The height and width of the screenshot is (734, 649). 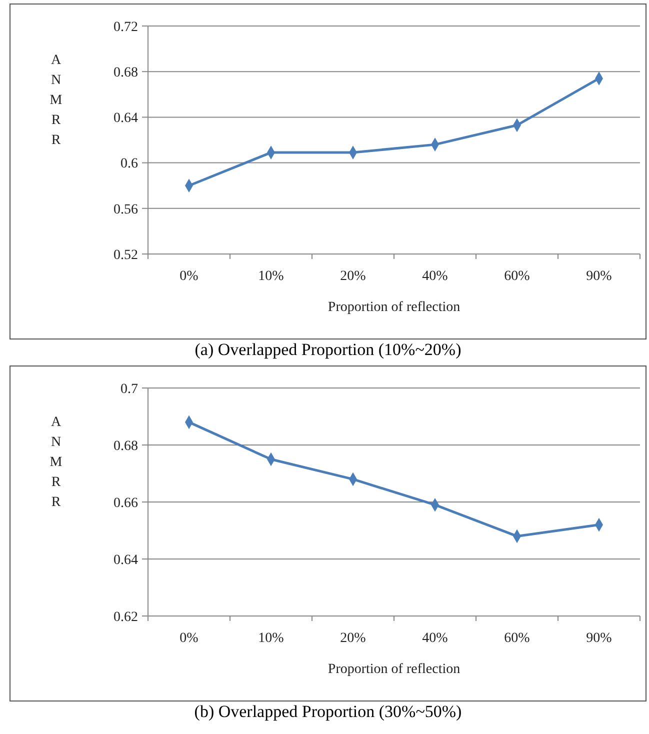 I want to click on text: (a) Overlapped Proportion (10%~20%), so click(x=328, y=349).